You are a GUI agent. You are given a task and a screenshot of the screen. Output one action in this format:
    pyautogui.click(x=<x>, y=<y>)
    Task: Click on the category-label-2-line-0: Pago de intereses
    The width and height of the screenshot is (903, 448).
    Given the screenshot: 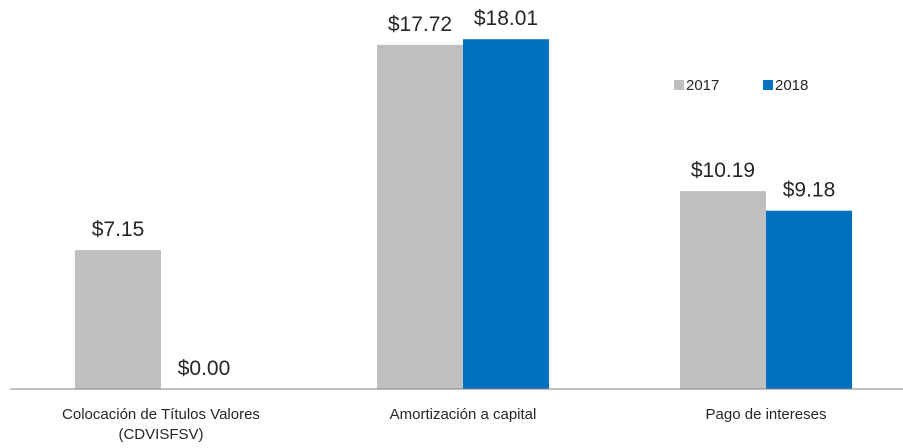 What is the action you would take?
    pyautogui.click(x=766, y=414)
    